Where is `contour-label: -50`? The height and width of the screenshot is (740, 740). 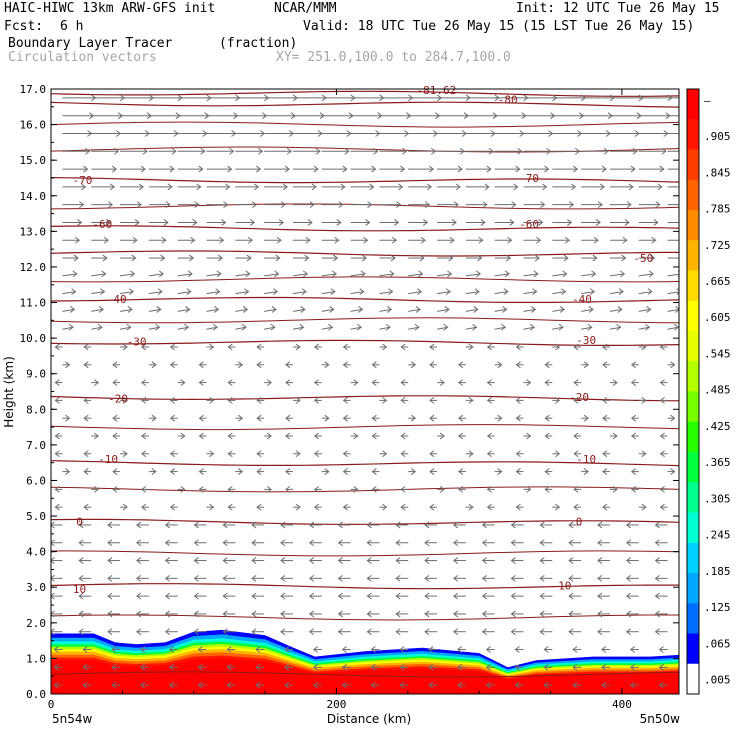
contour-label: -50 is located at coordinates (643, 258).